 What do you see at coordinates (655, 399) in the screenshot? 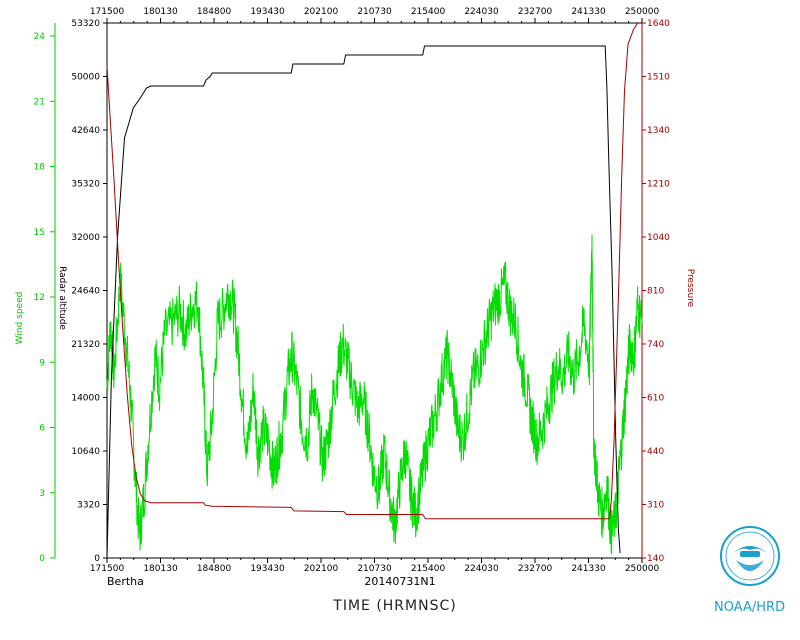
I see `pressure-tick-label: 610` at bounding box center [655, 399].